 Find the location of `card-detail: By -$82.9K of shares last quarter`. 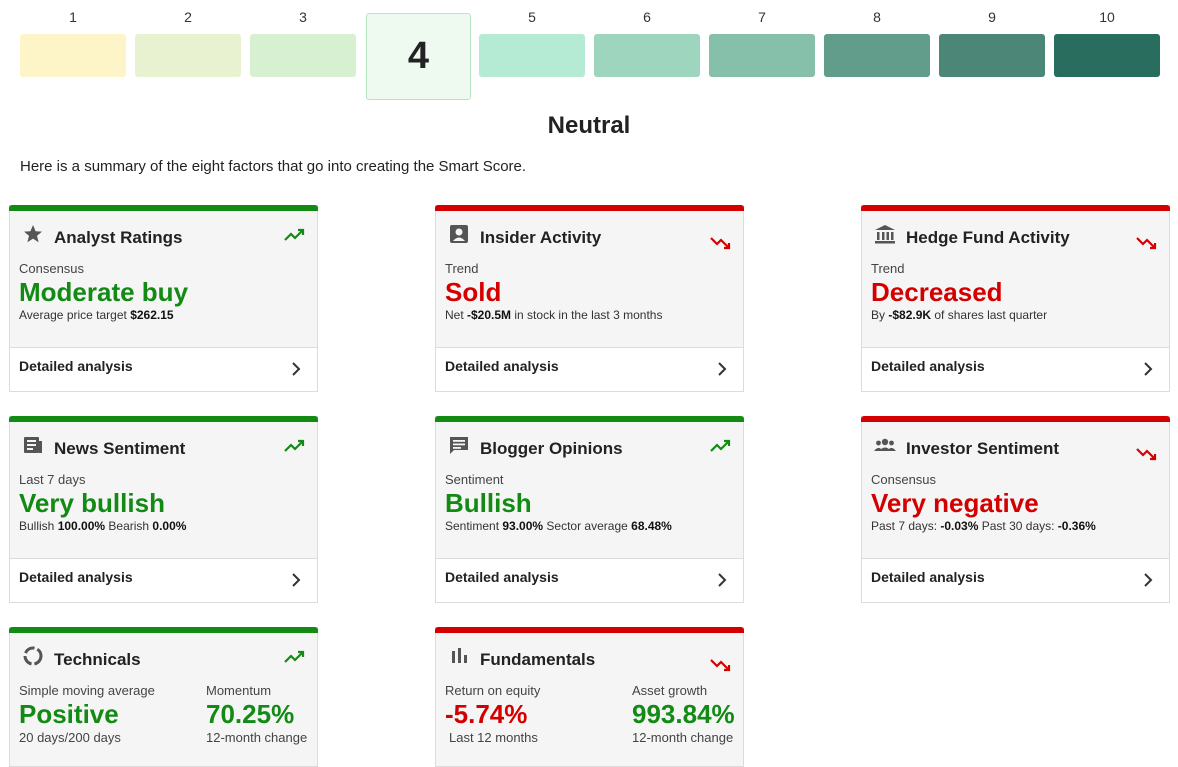

card-detail: By -$82.9K of shares last quarter is located at coordinates (1020, 315).